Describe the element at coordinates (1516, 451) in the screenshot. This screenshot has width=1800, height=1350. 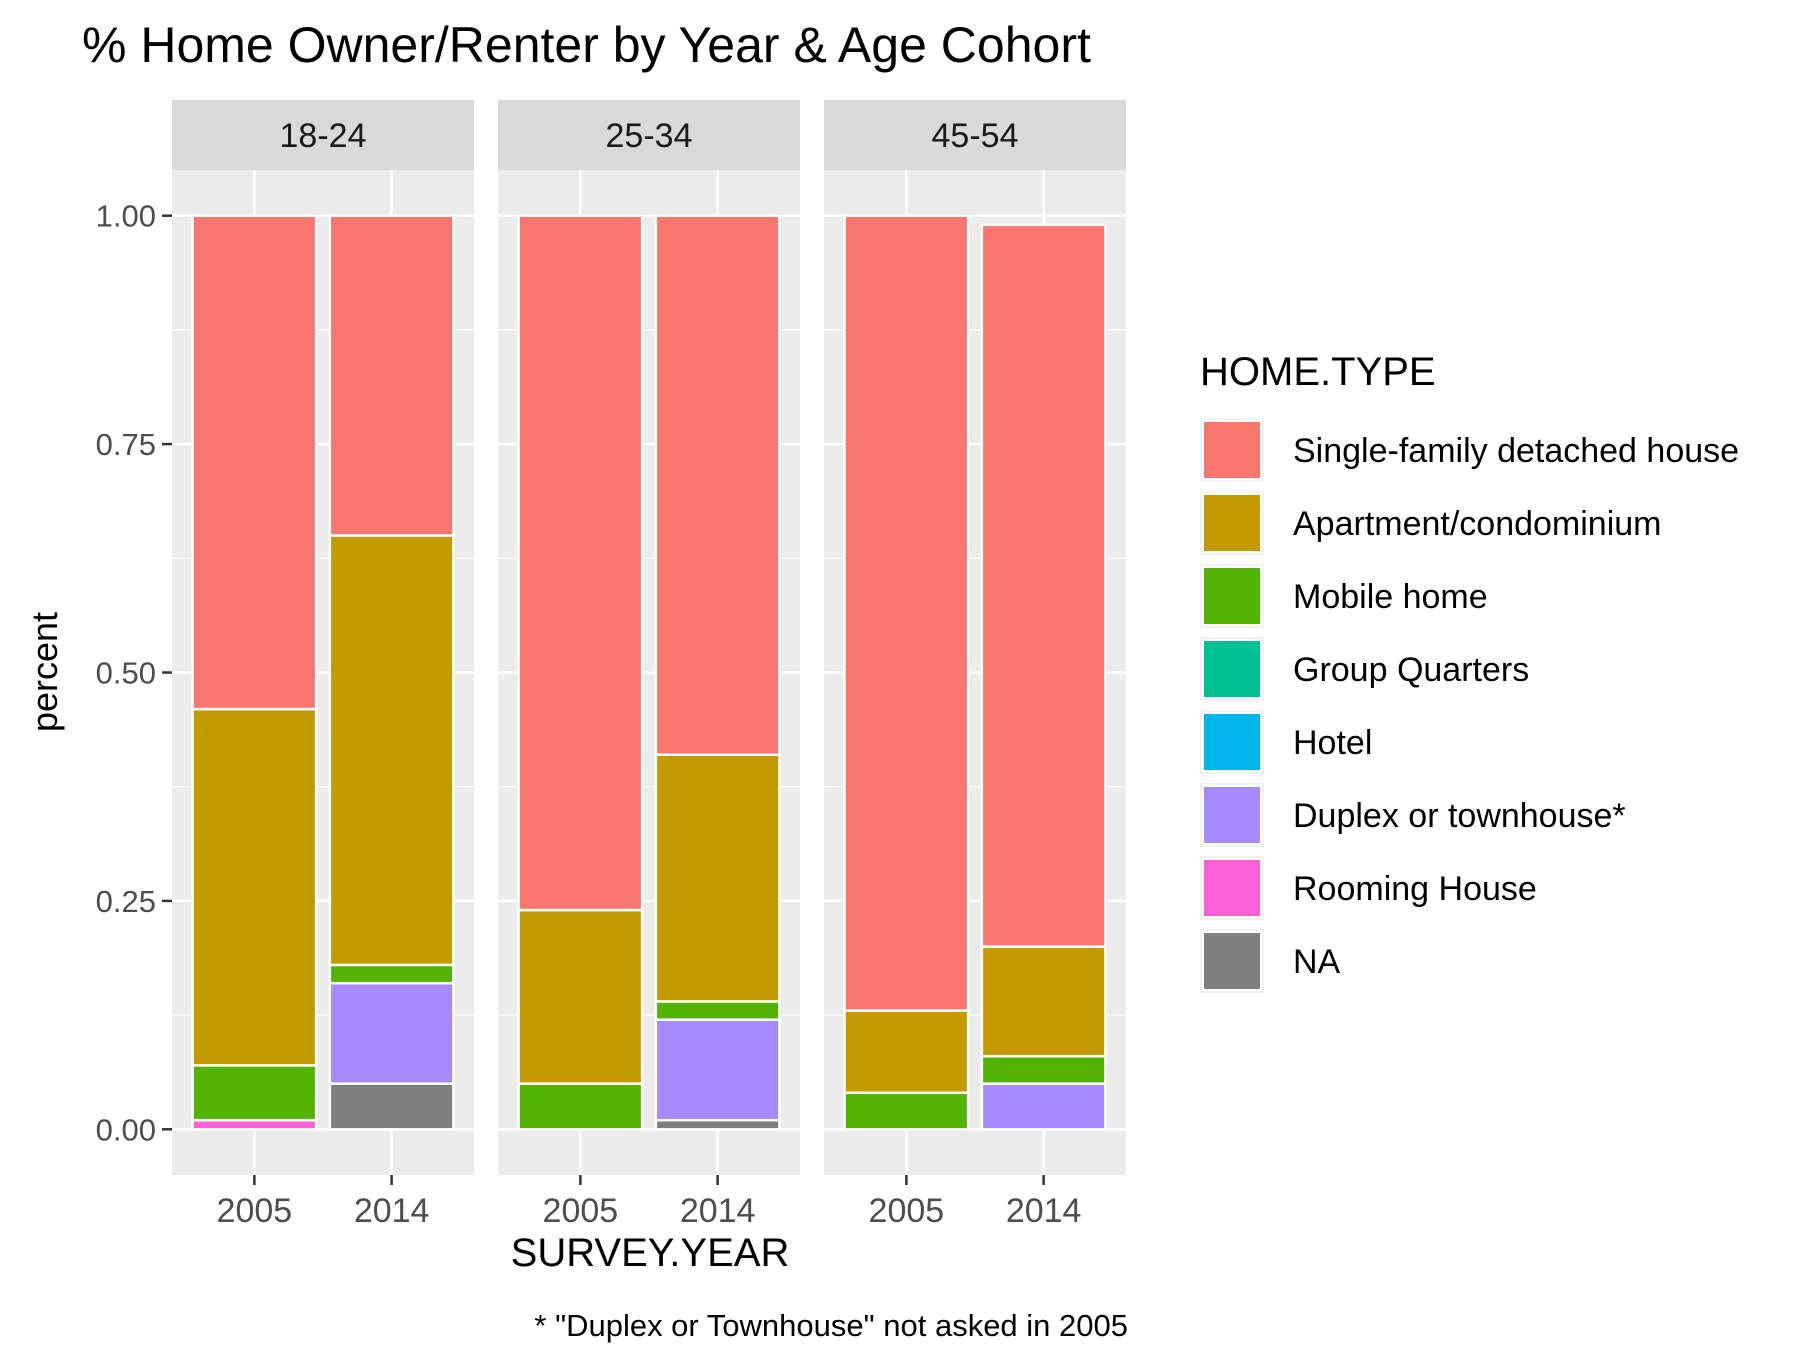
I see `legend-label: Single-family detached house` at that location.